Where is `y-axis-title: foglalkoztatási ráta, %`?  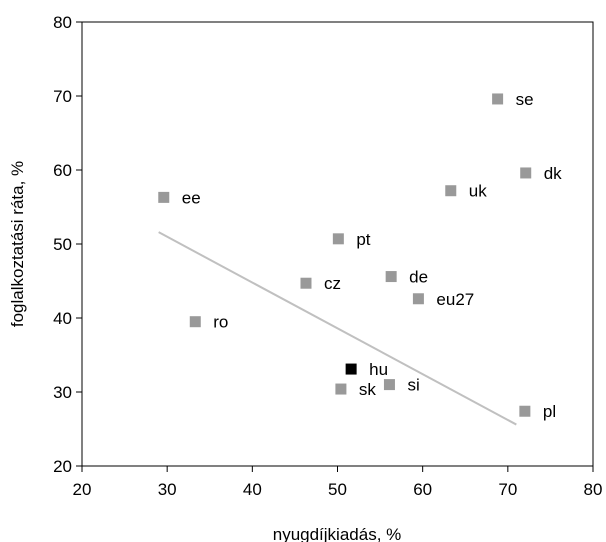
y-axis-title: foglalkoztatási ráta, % is located at coordinates (17, 244).